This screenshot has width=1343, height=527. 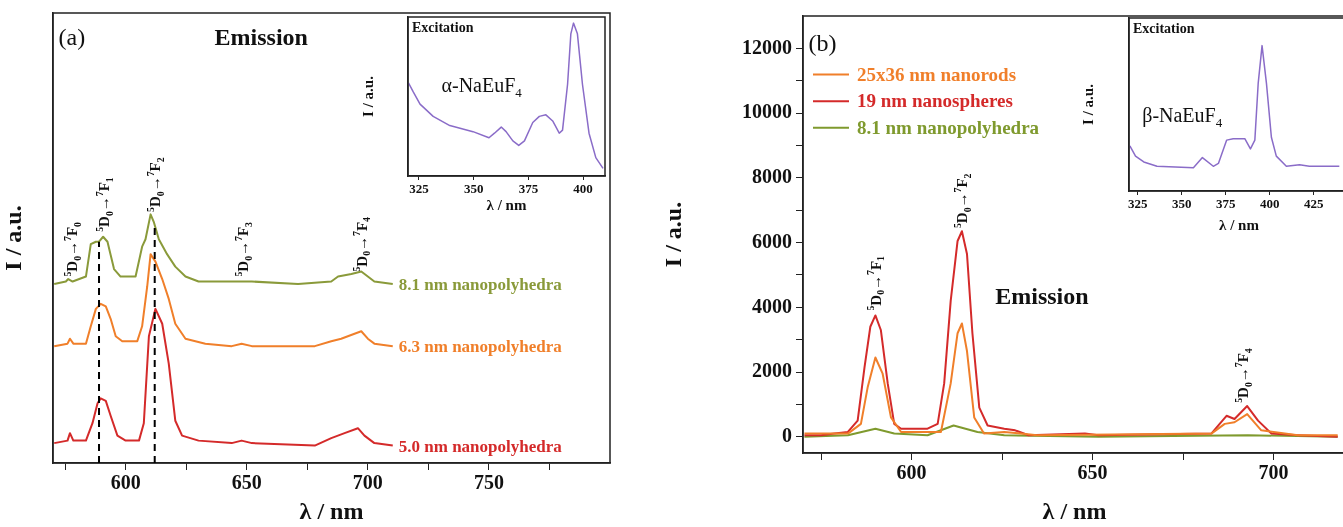 I want to click on annotation: Emission, so click(x=1042, y=296).